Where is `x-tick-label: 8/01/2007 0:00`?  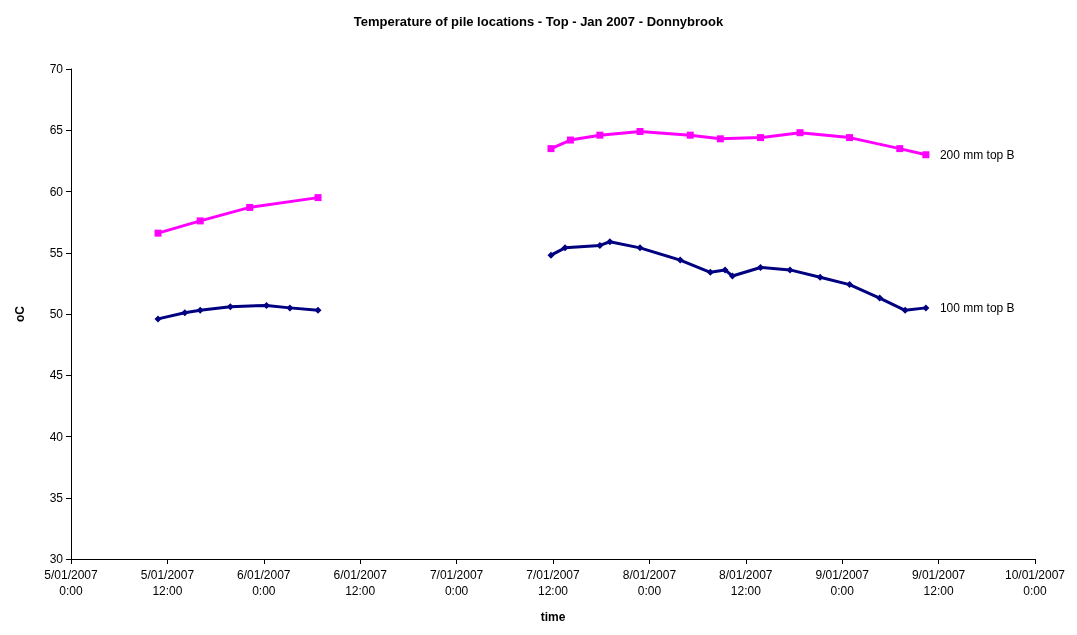
x-tick-label: 8/01/2007 0:00 is located at coordinates (649, 583).